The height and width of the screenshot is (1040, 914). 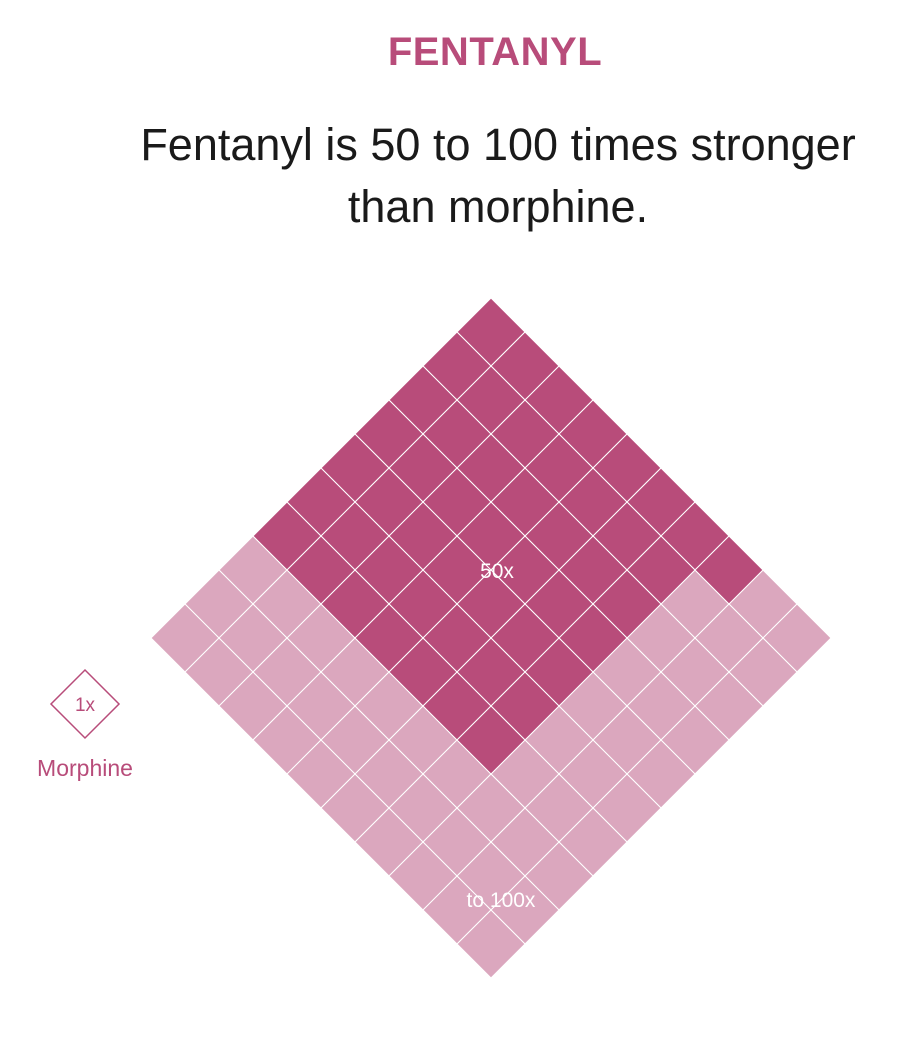 I want to click on morphine-caption: Morphine, so click(x=85, y=768).